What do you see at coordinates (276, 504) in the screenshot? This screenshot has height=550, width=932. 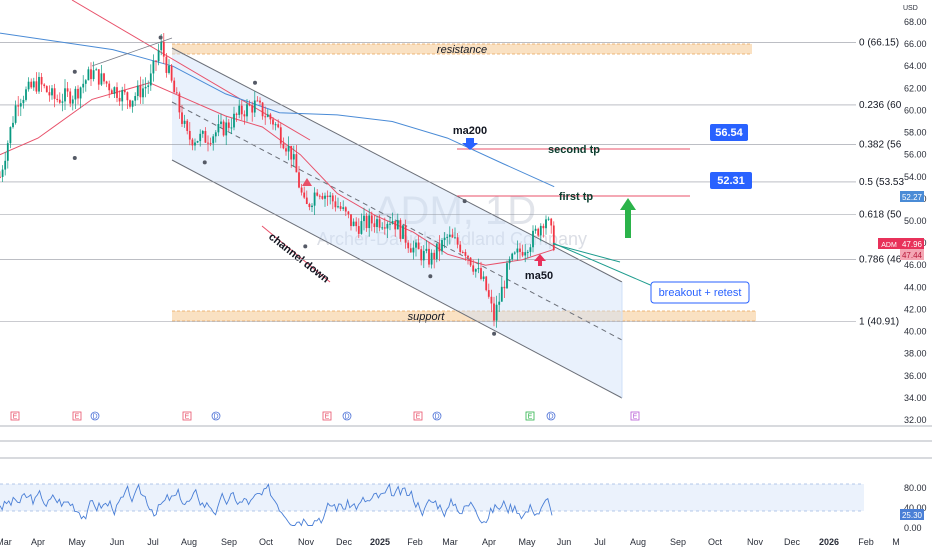 I see `oscillator-line` at bounding box center [276, 504].